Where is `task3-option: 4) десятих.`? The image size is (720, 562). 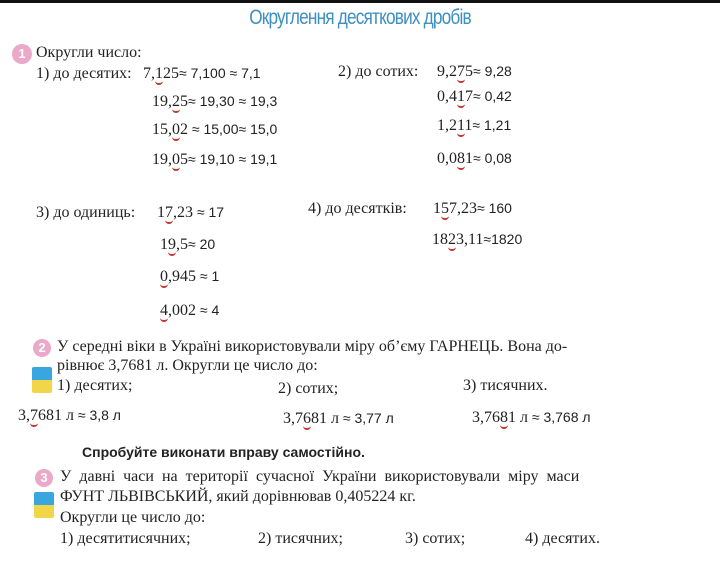
task3-option: 4) десятих. is located at coordinates (562, 538).